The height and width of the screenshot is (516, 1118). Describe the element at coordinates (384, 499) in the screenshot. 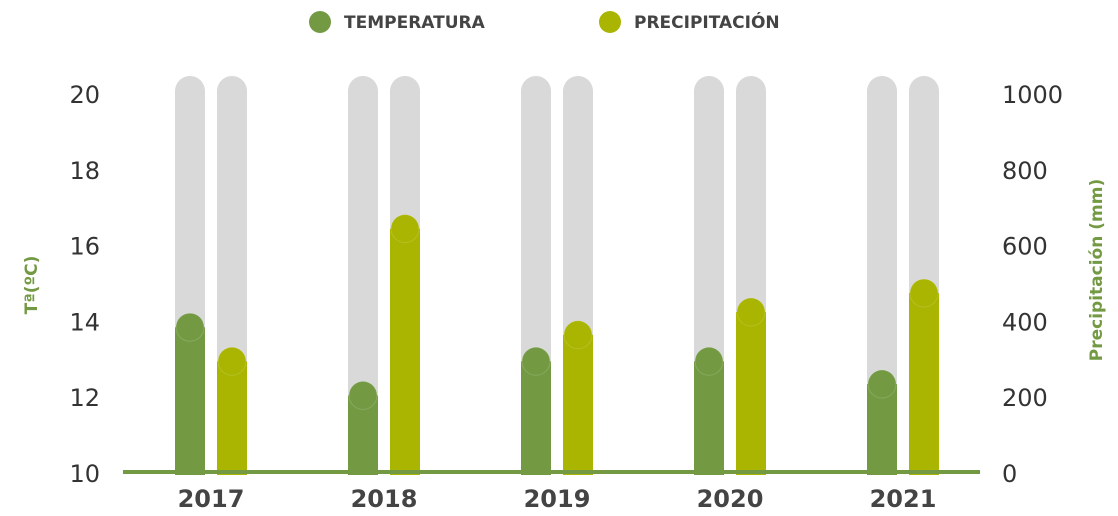

I see `x-tick-label: 2018` at that location.